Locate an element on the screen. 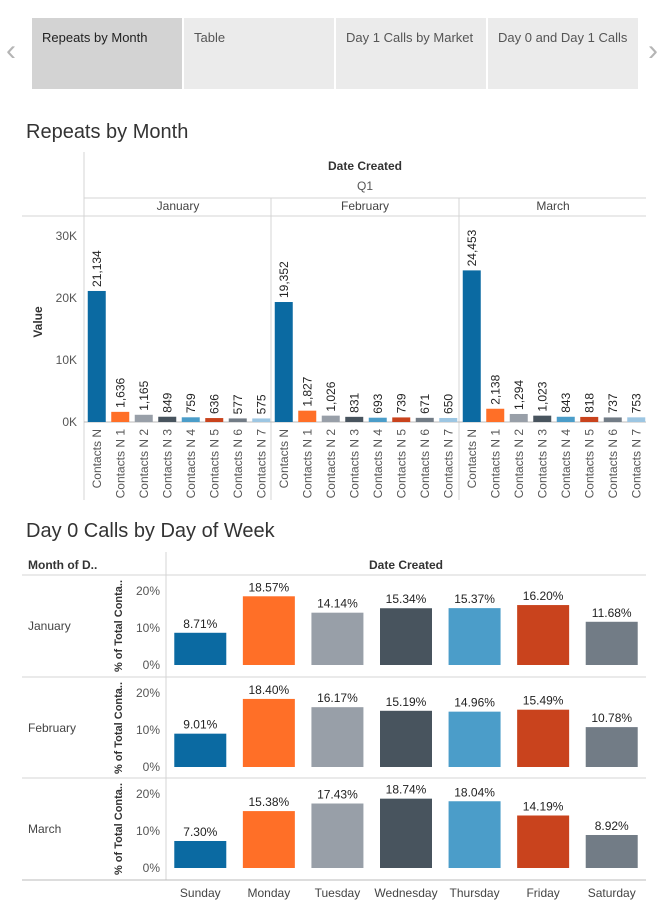  bar-march-contacts-n is located at coordinates (471, 346).